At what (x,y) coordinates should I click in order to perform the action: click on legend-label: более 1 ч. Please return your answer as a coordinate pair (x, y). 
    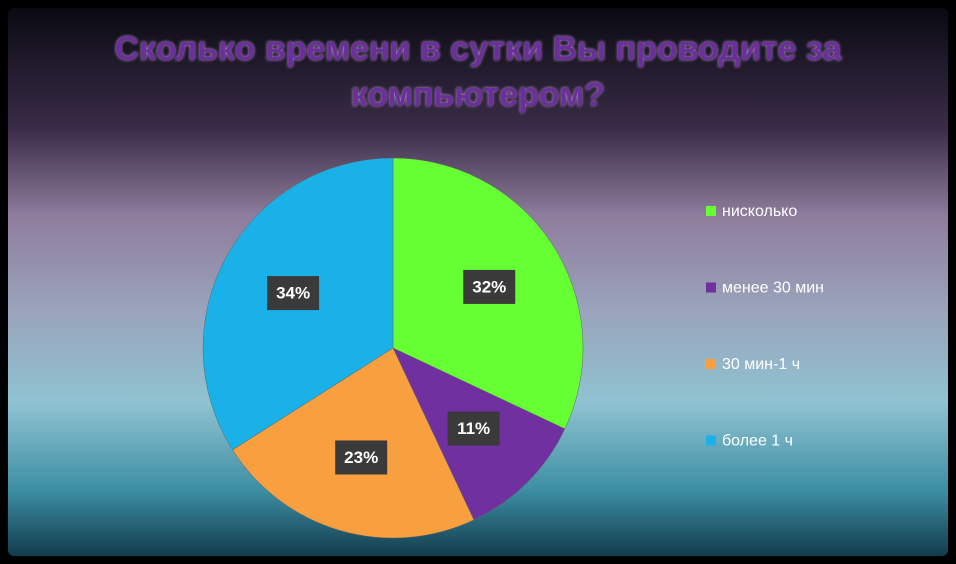
    Looking at the image, I should click on (757, 441).